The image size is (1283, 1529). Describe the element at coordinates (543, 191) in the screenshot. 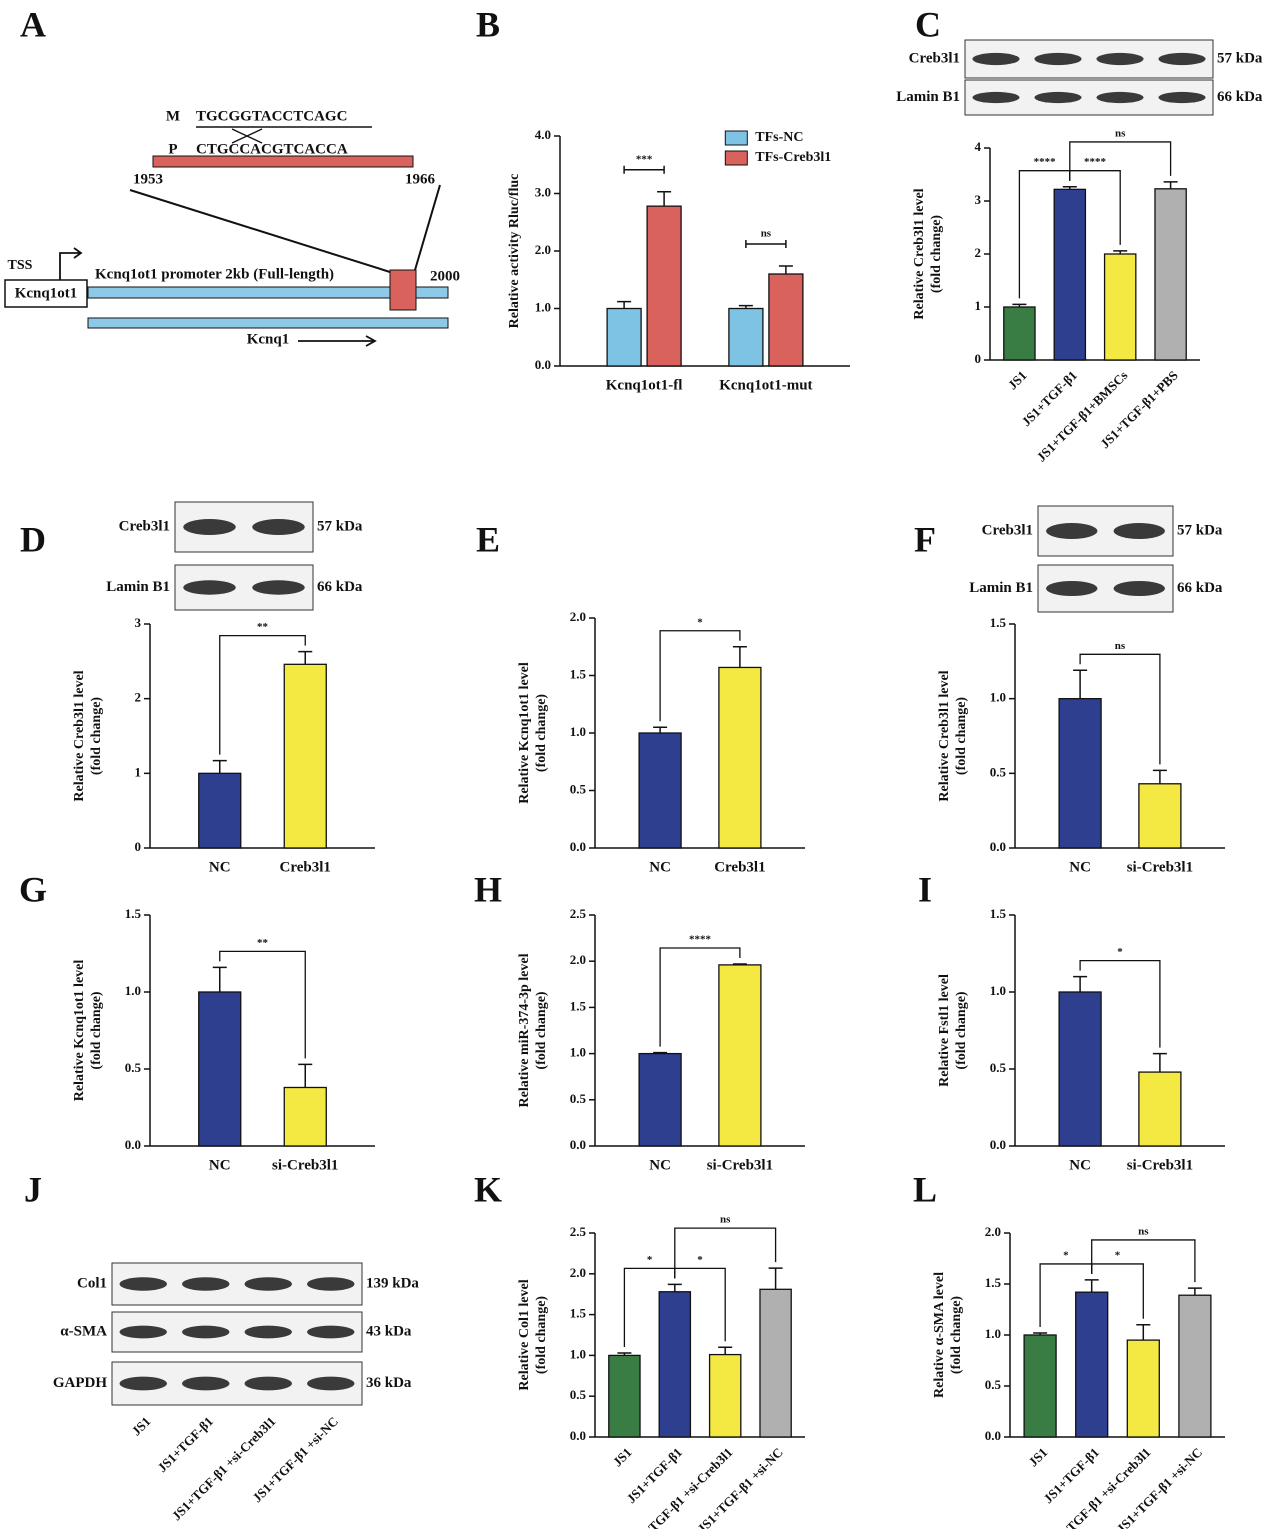

I see `y-tick-label: 3.0` at that location.